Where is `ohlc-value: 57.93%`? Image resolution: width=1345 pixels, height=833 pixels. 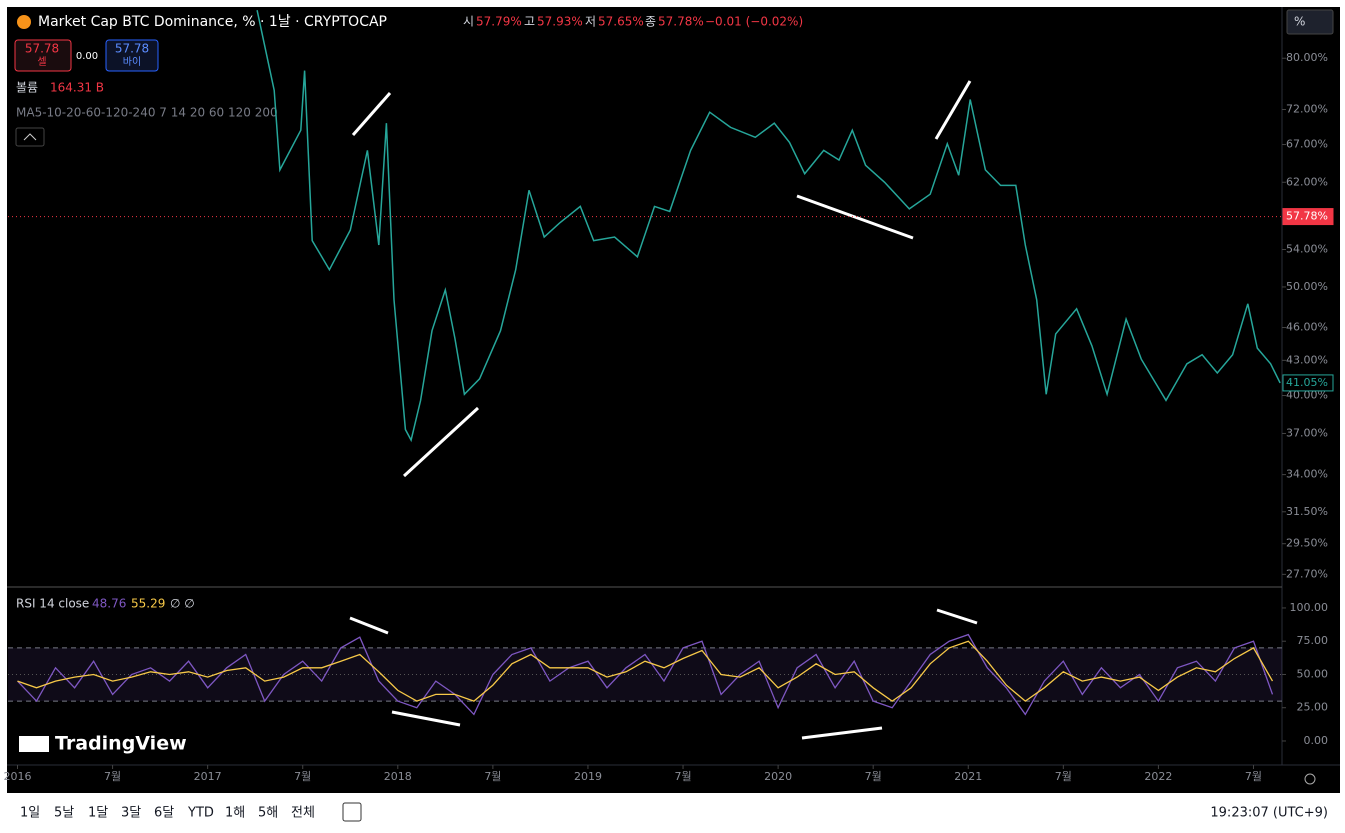 ohlc-value: 57.93% is located at coordinates (560, 22).